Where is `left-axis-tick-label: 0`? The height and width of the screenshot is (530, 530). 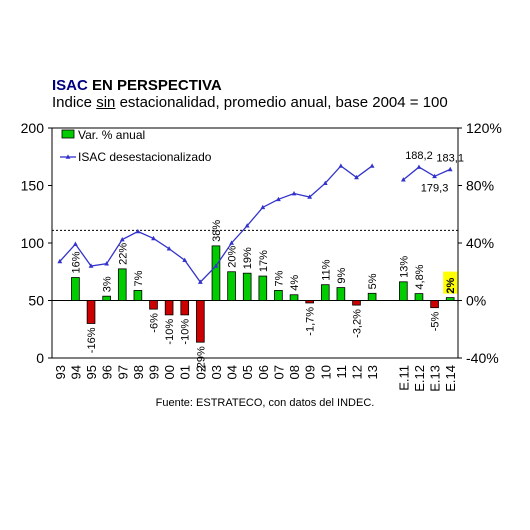 left-axis-tick-label: 0 is located at coordinates (40, 358).